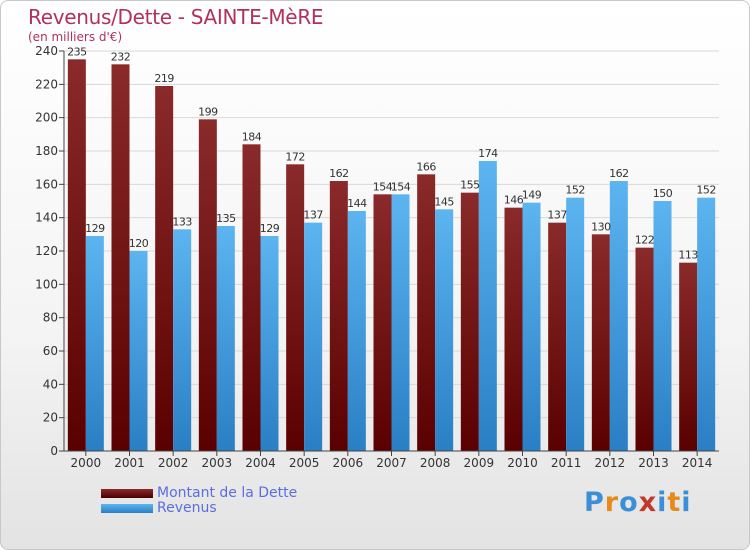 The height and width of the screenshot is (550, 750). Describe the element at coordinates (594, 502) in the screenshot. I see `logo-letter: P` at that location.